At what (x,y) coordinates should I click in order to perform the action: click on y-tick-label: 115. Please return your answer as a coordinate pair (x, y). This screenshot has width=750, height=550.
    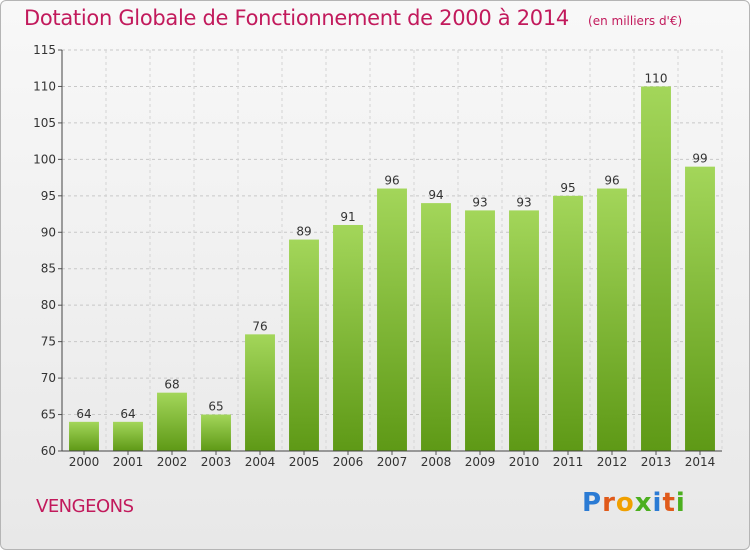
    Looking at the image, I should click on (44, 50).